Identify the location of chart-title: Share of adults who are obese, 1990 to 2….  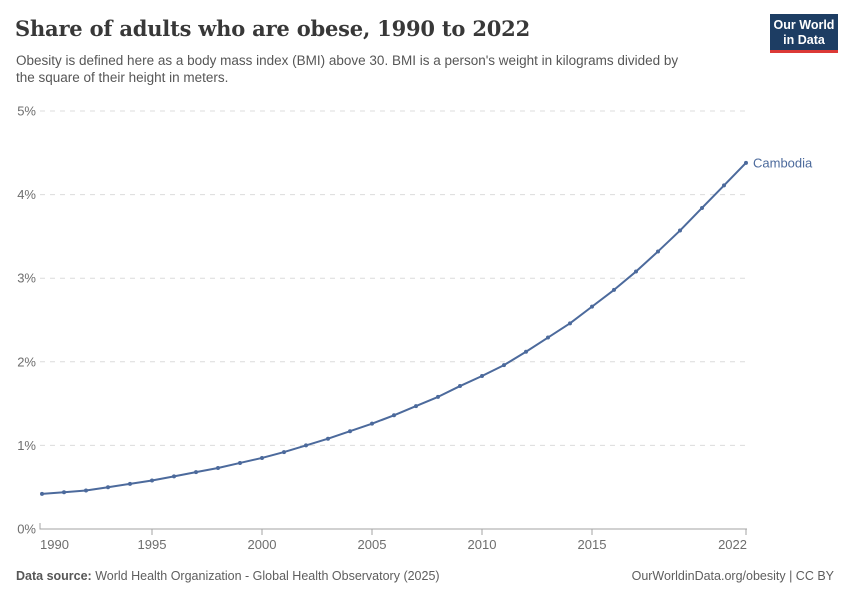
(272, 28).